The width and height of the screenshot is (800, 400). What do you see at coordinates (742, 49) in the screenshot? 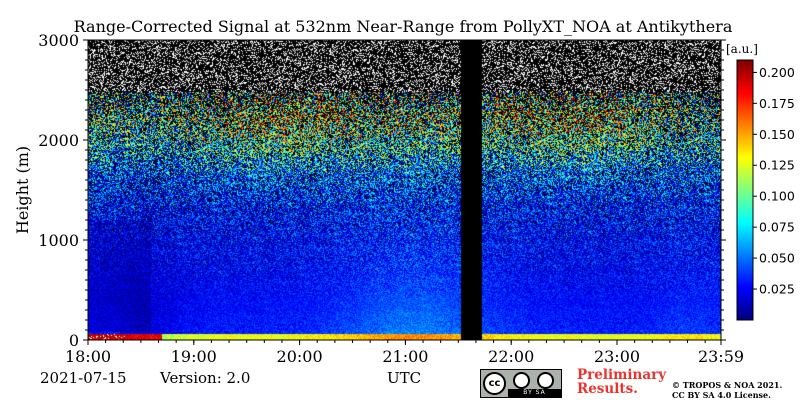
I see `colorbar-unit: [a.u.]` at bounding box center [742, 49].